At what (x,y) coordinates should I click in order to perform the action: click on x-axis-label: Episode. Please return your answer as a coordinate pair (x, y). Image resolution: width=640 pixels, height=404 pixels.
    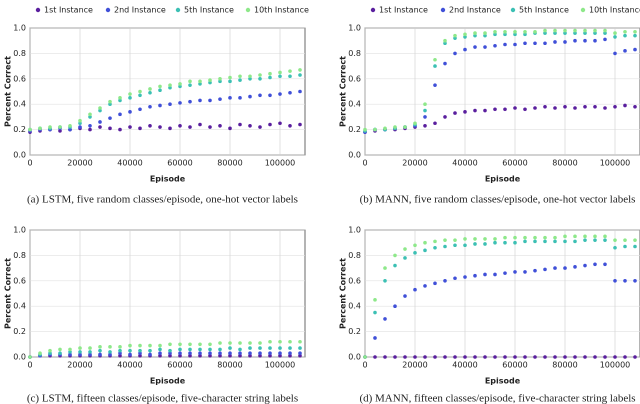
    Looking at the image, I should click on (168, 381).